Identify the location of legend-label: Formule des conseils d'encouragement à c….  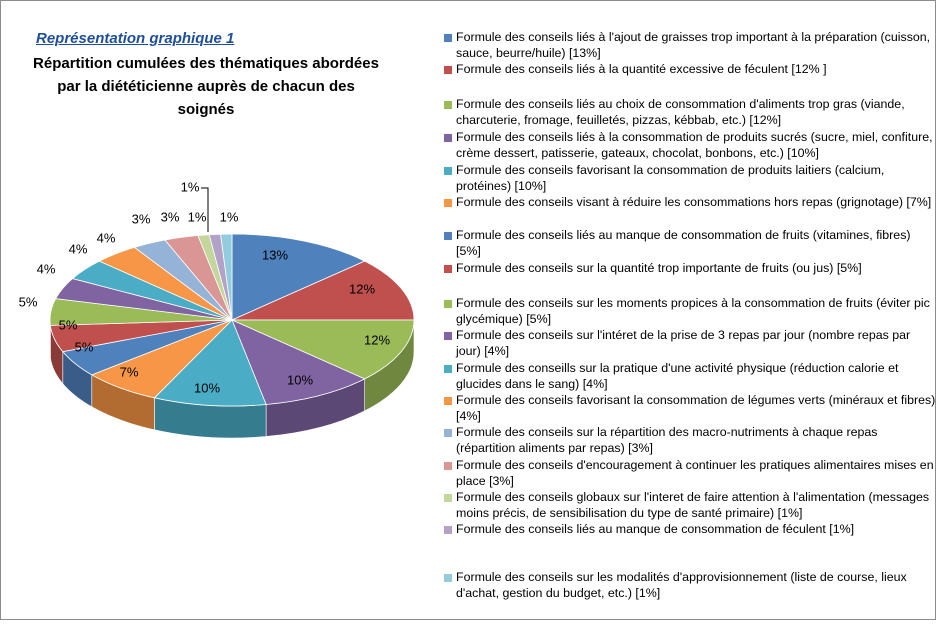
(695, 473).